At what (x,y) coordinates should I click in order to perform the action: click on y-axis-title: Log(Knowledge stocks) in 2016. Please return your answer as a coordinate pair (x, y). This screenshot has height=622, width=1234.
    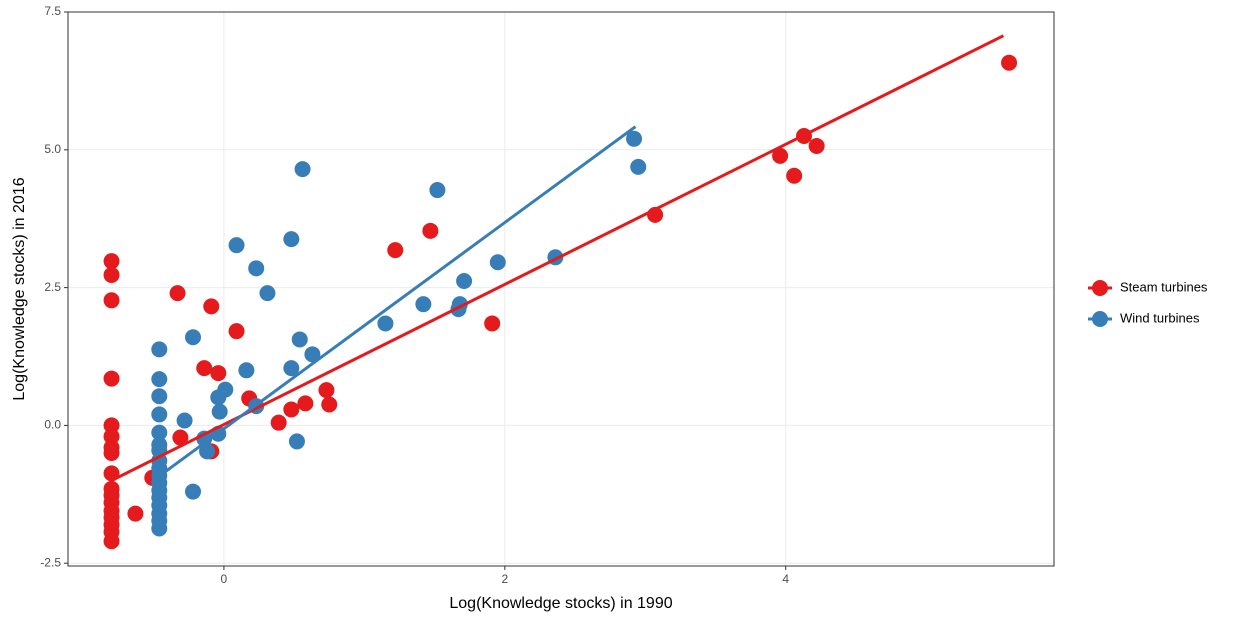
    Looking at the image, I should click on (19, 288).